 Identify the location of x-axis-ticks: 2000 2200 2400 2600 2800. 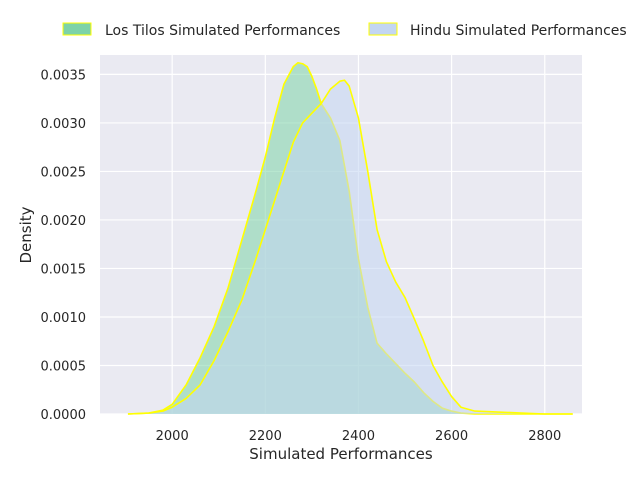
(359, 436).